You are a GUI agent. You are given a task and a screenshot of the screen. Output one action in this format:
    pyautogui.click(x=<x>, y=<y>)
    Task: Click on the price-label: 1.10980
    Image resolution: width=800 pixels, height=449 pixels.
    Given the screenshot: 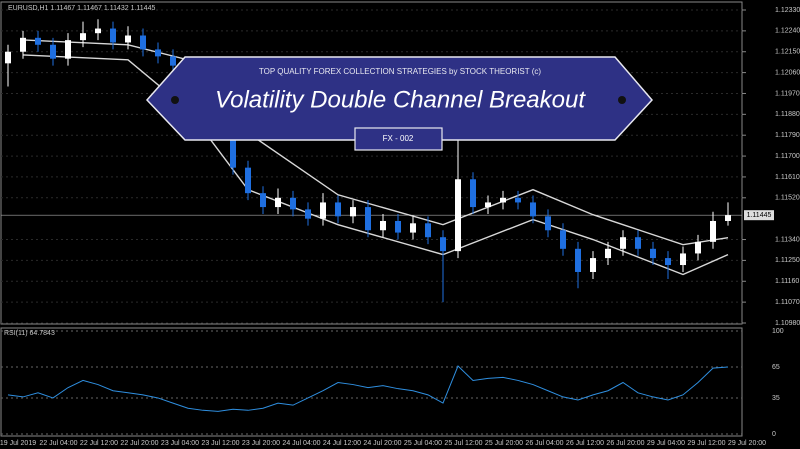 What is the action you would take?
    pyautogui.click(x=787, y=323)
    